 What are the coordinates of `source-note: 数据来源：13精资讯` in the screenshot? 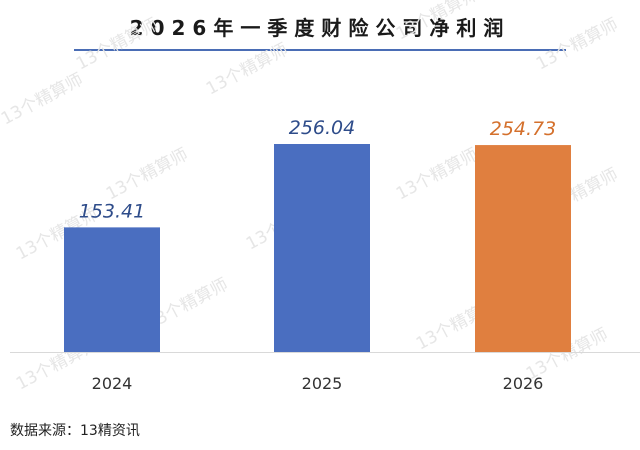 It's located at (75, 431).